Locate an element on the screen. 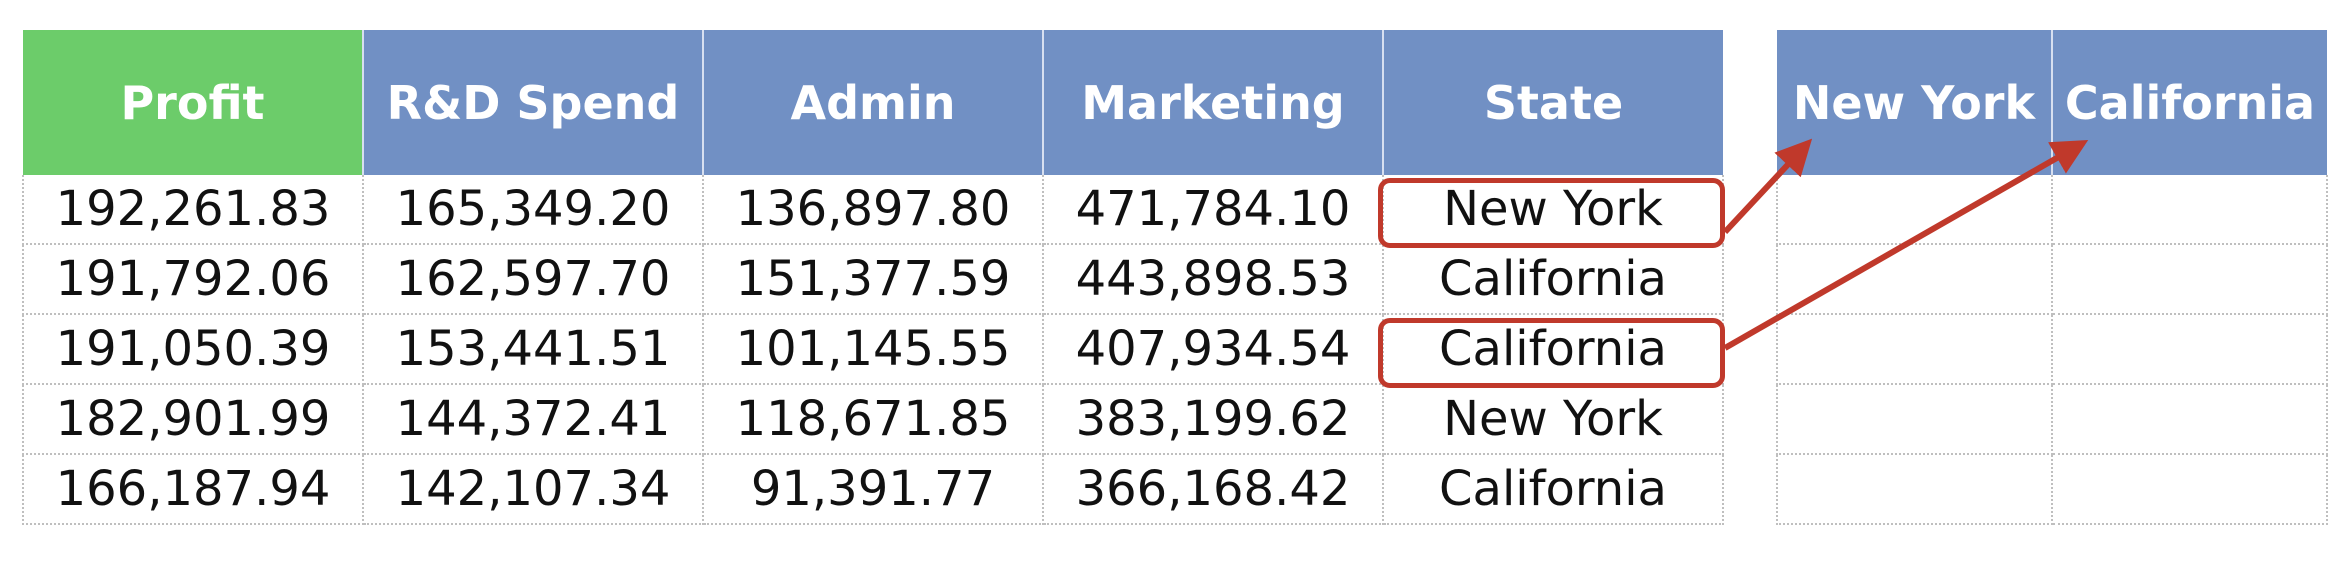 The height and width of the screenshot is (570, 2344). cell-admin: 91,391.77 is located at coordinates (873, 489).